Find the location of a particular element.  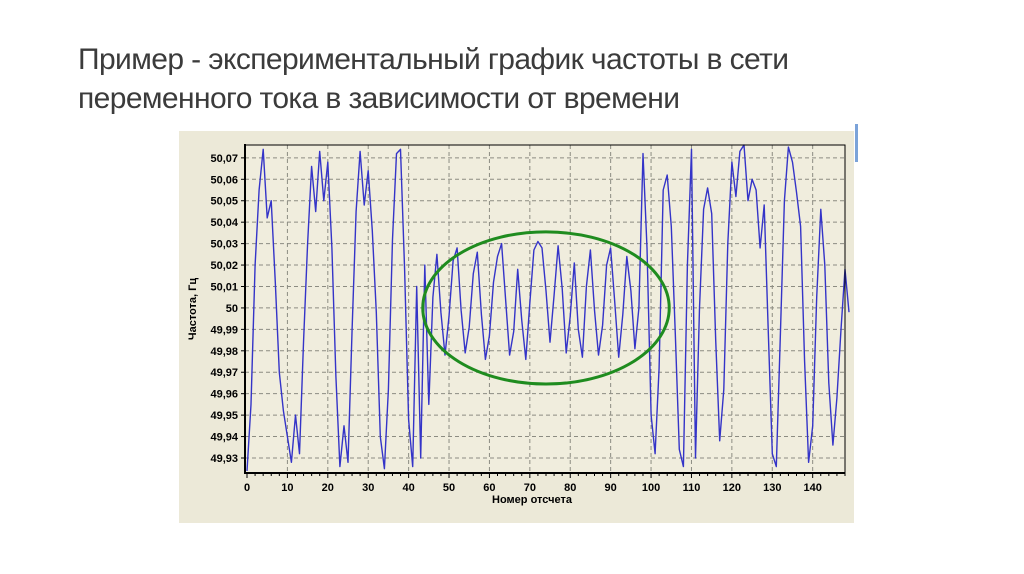

x-tick-label: 120 is located at coordinates (732, 488).